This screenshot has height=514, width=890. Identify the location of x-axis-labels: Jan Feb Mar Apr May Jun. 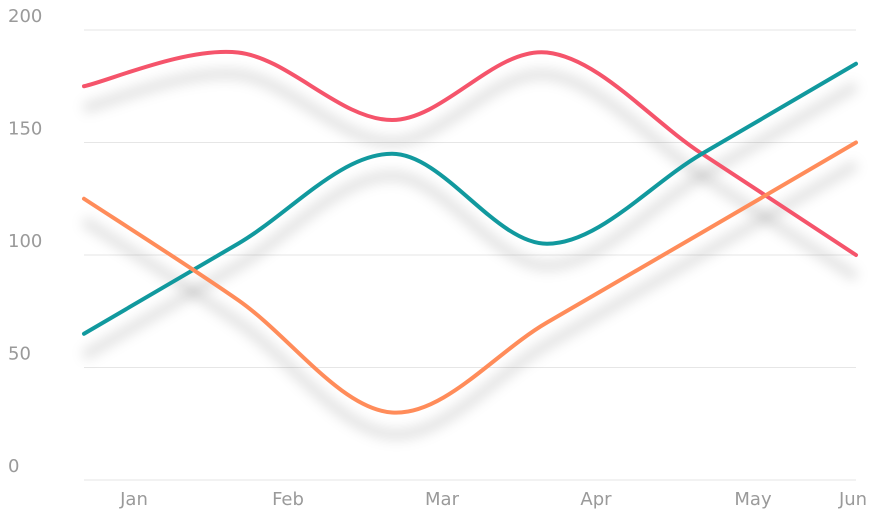
(493, 499).